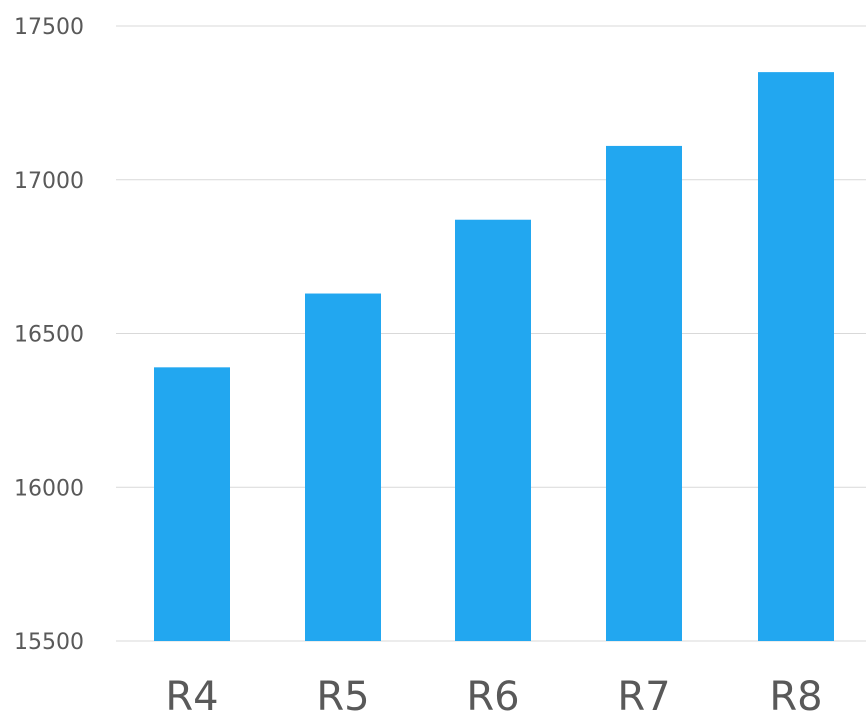 This screenshot has width=866, height=728. Describe the element at coordinates (644, 393) in the screenshot. I see `bar-r7` at that location.